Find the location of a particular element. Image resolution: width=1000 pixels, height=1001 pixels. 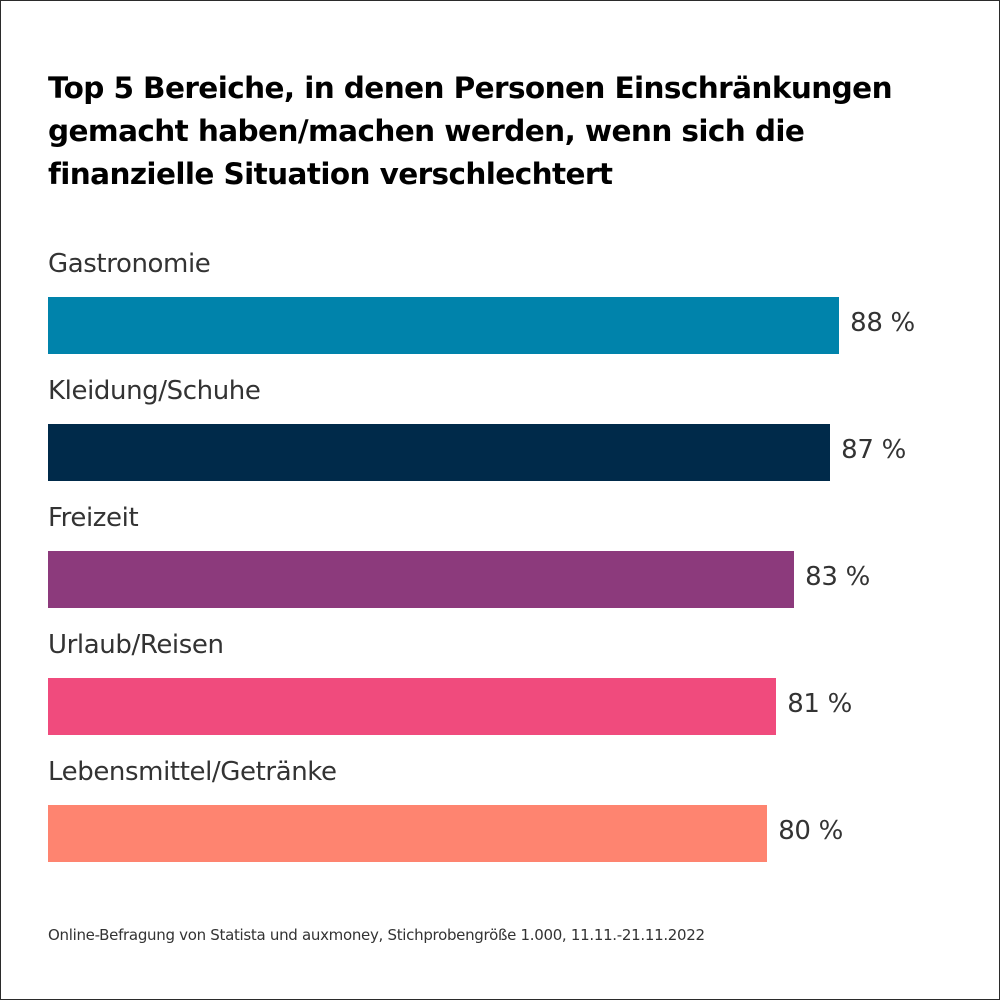

category-label: Urlaub/Reisen is located at coordinates (136, 645).